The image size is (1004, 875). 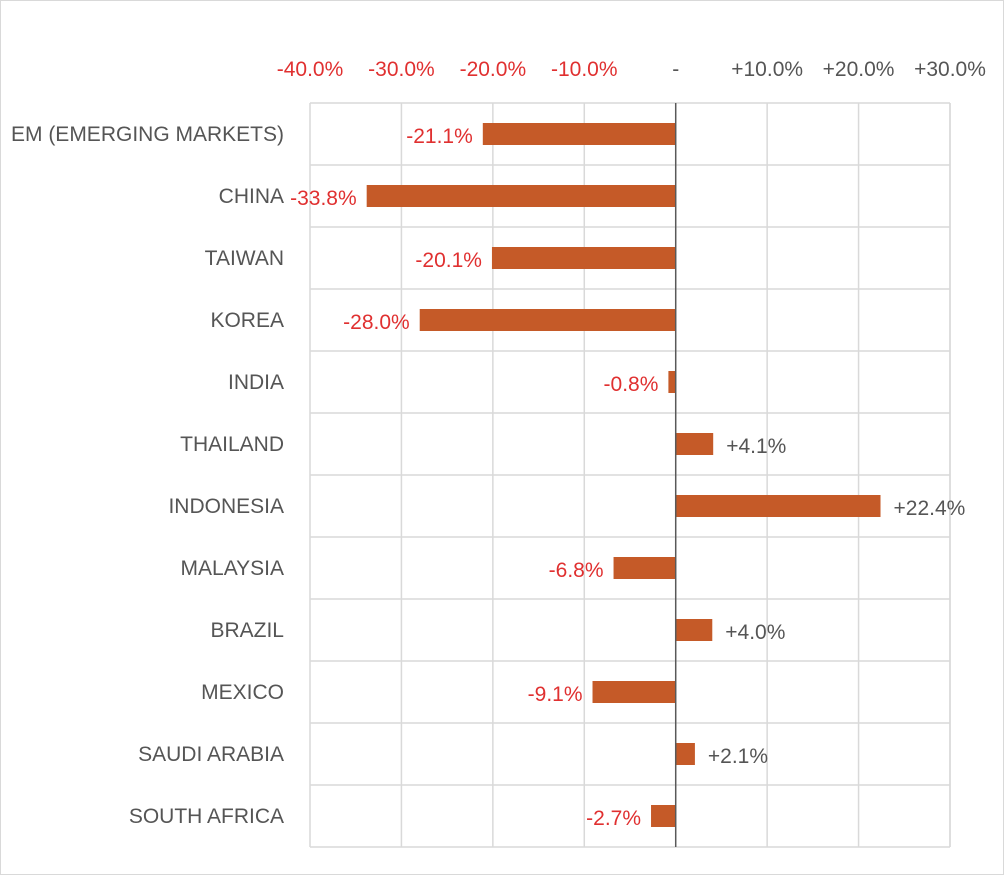 What do you see at coordinates (251, 196) in the screenshot?
I see `category-label: CHINA` at bounding box center [251, 196].